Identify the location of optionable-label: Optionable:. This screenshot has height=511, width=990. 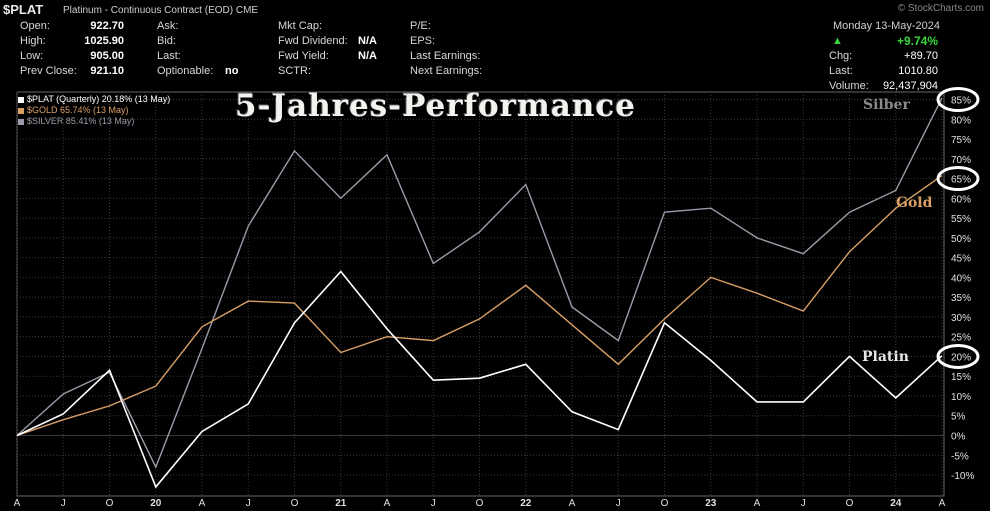
(185, 71).